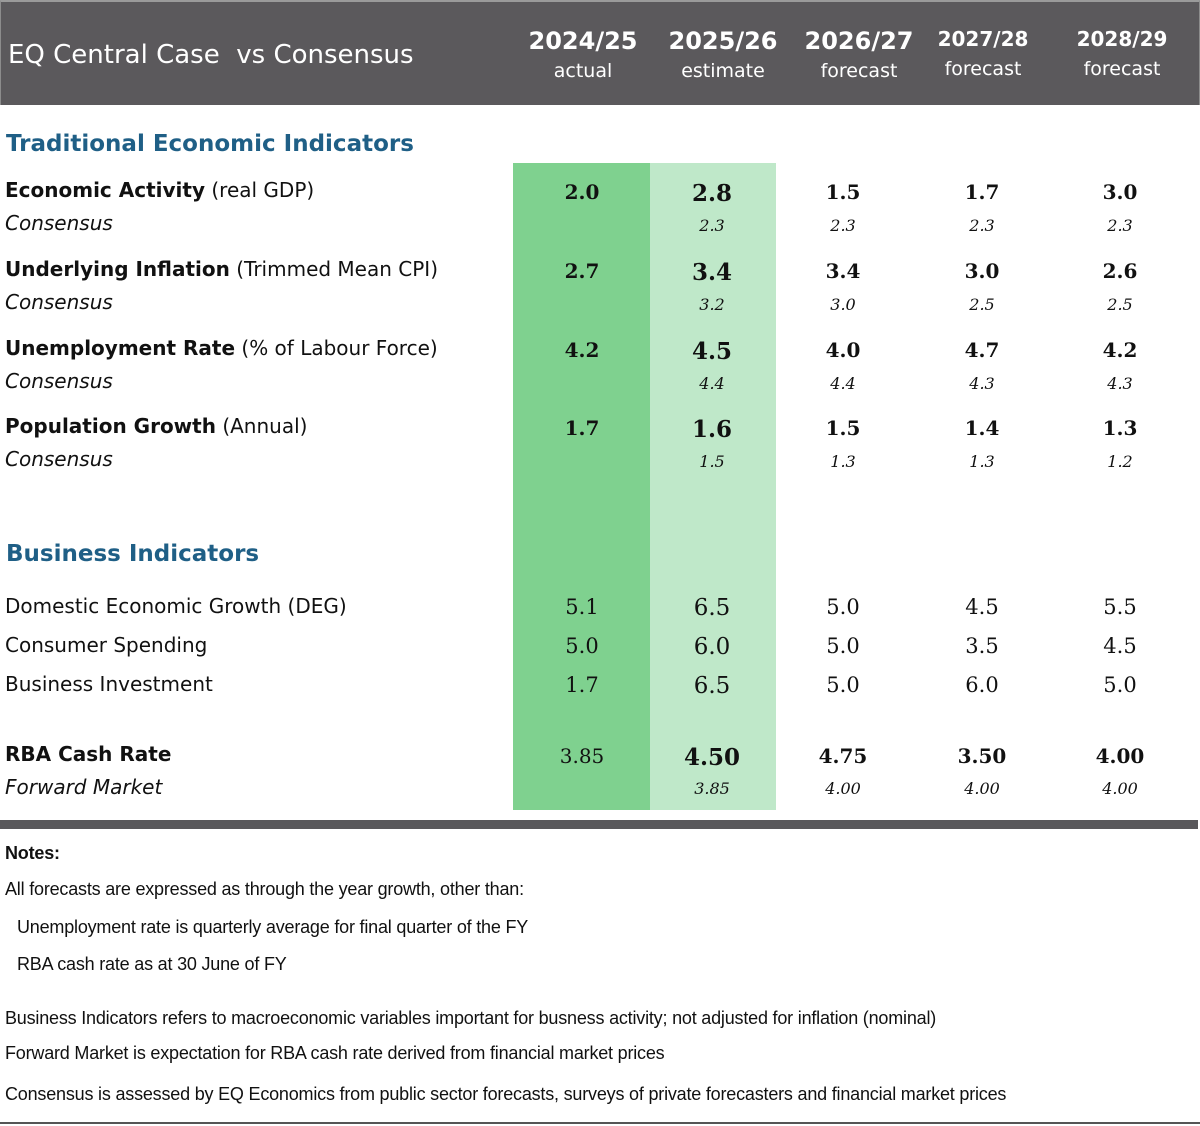  What do you see at coordinates (1120, 271) in the screenshot?
I see `value-cell: 2.6` at bounding box center [1120, 271].